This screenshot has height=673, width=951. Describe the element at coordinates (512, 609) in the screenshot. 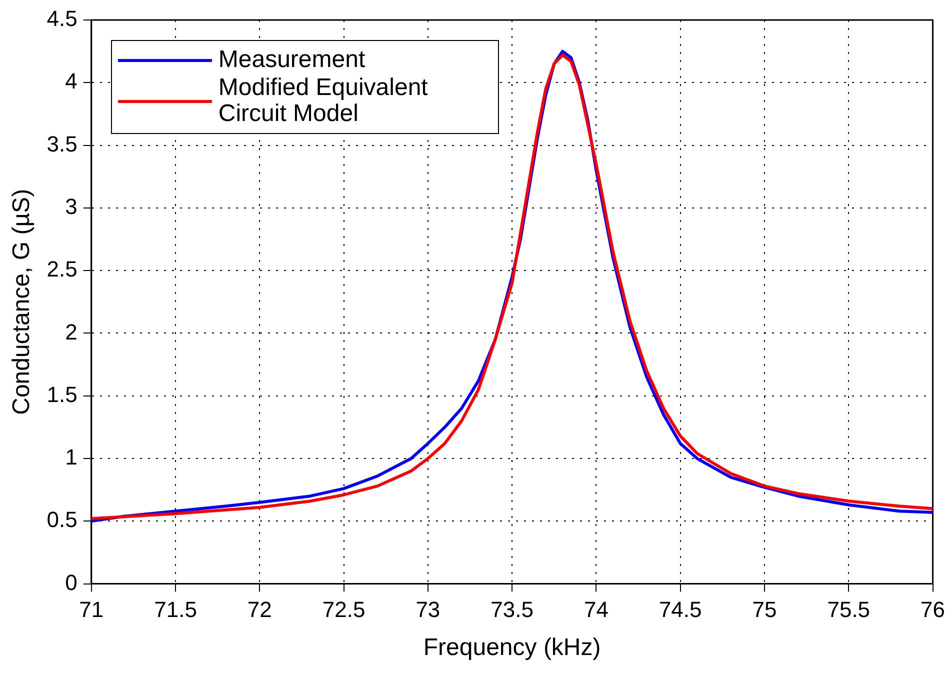

I see `x-tick-label: 73.5` at that location.